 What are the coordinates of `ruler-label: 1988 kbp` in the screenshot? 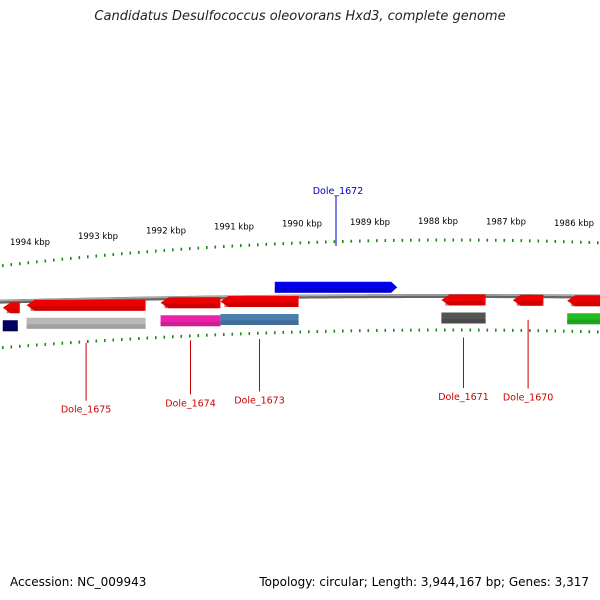 It's located at (438, 222).